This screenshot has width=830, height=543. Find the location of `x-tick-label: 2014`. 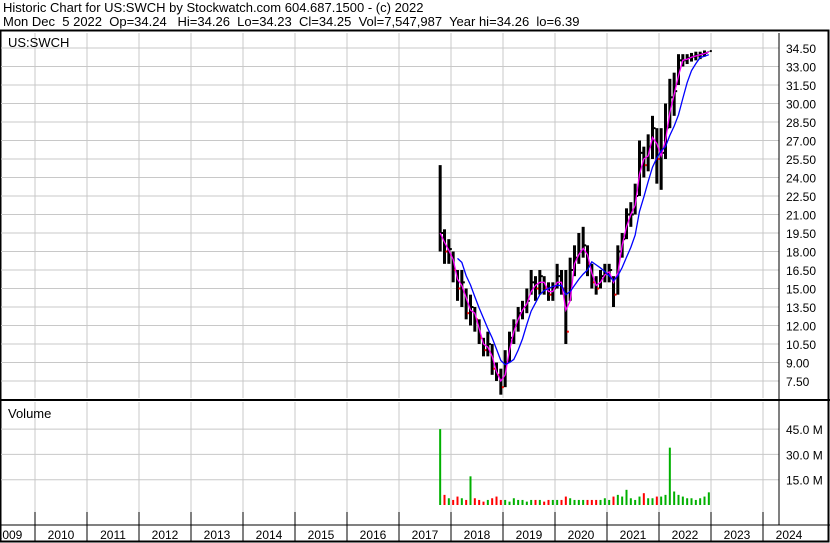

x-tick-label: 2014 is located at coordinates (269, 535).